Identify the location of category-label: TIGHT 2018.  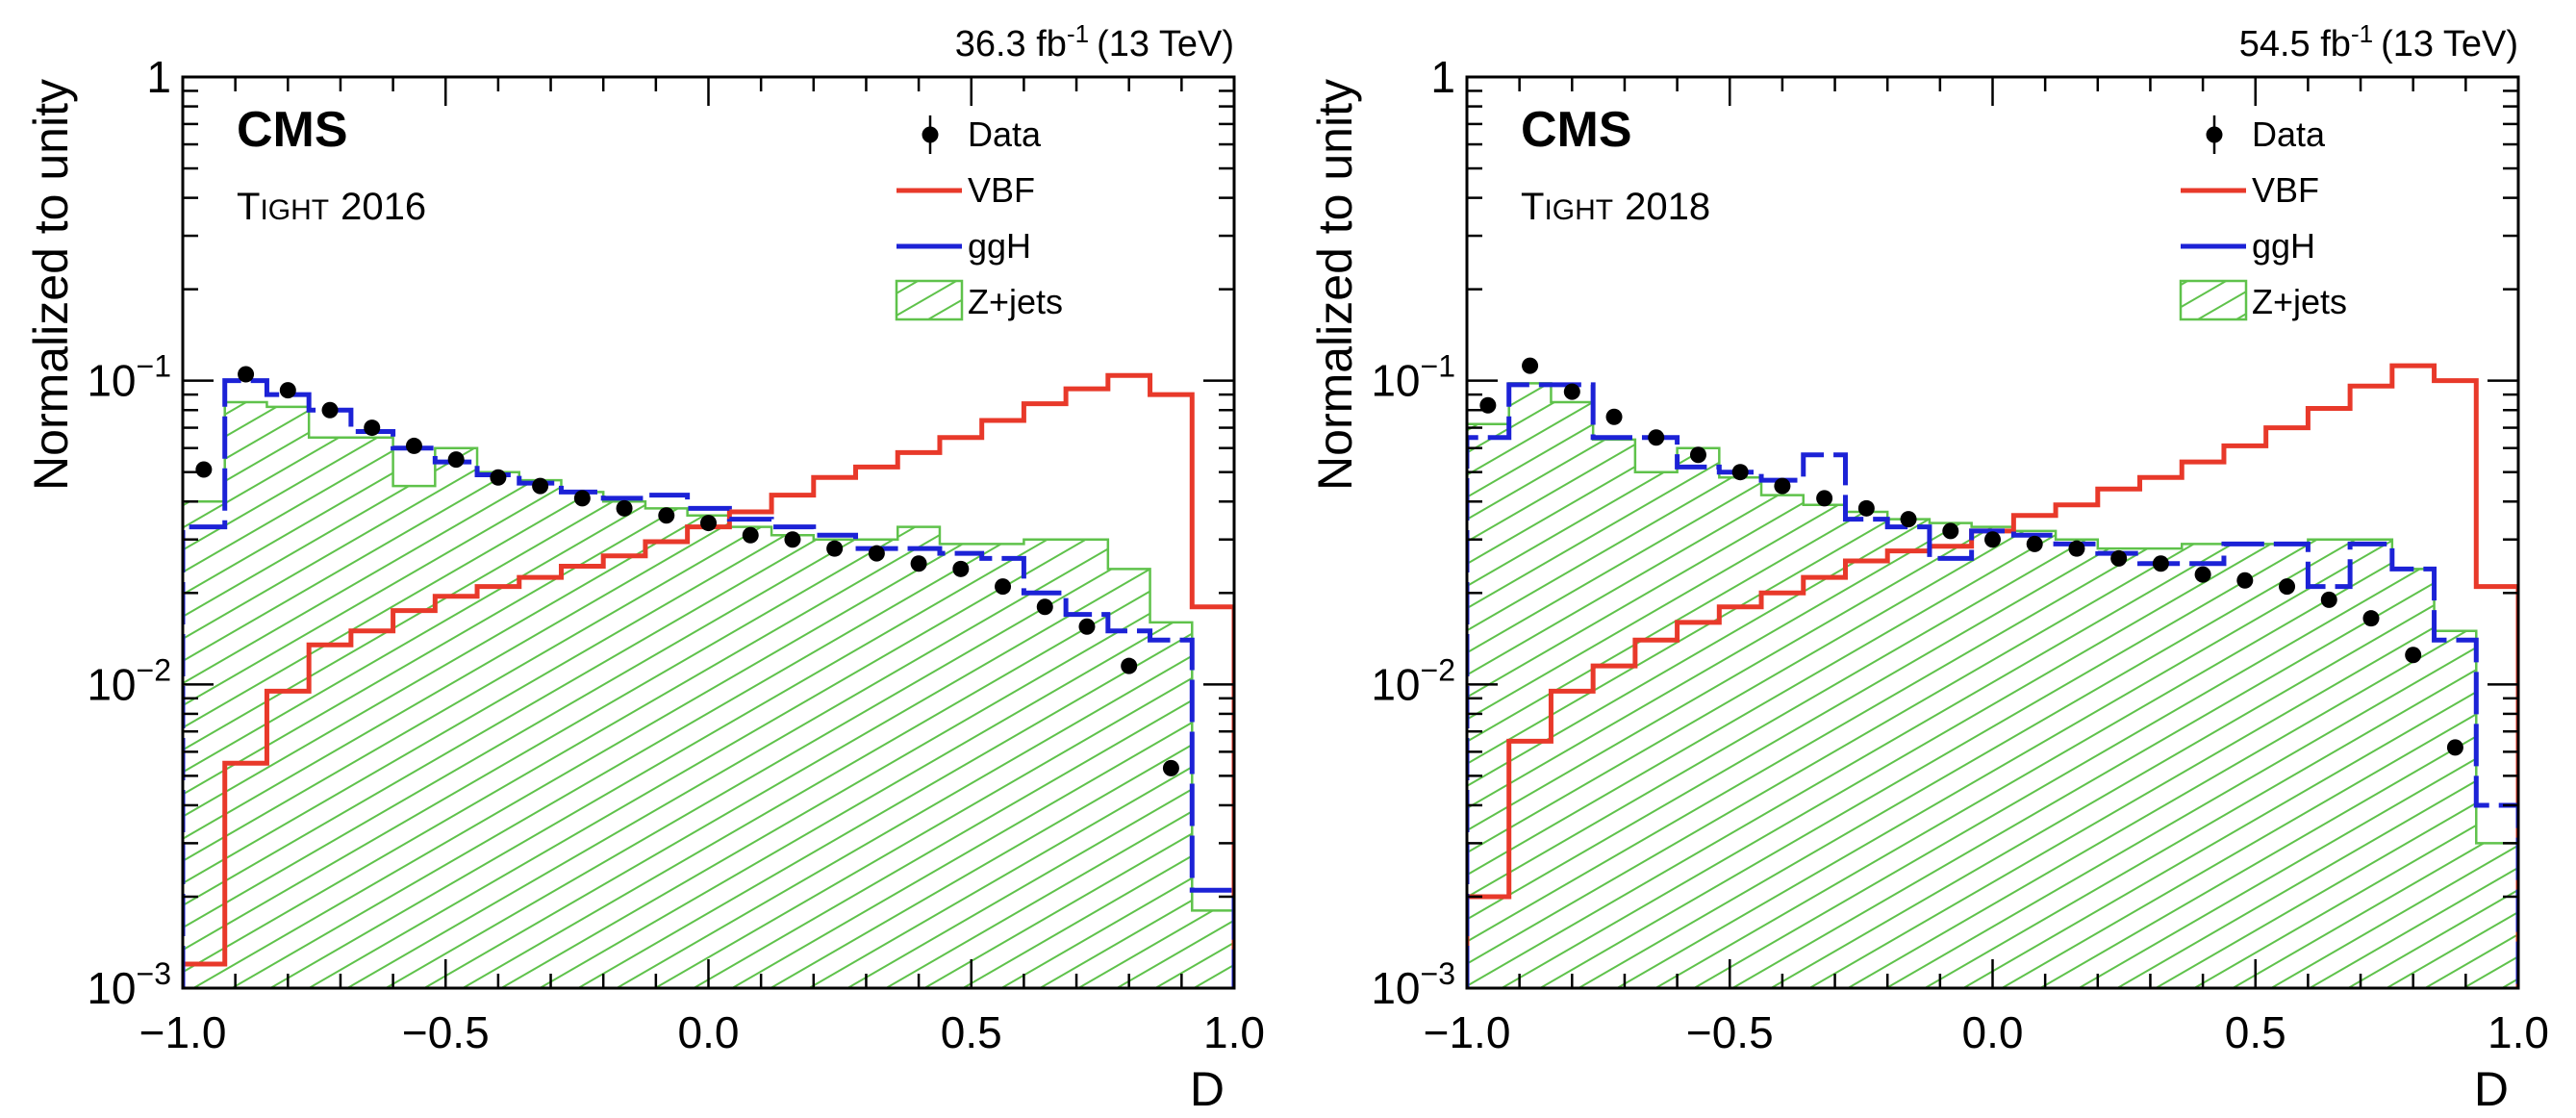
(1616, 207).